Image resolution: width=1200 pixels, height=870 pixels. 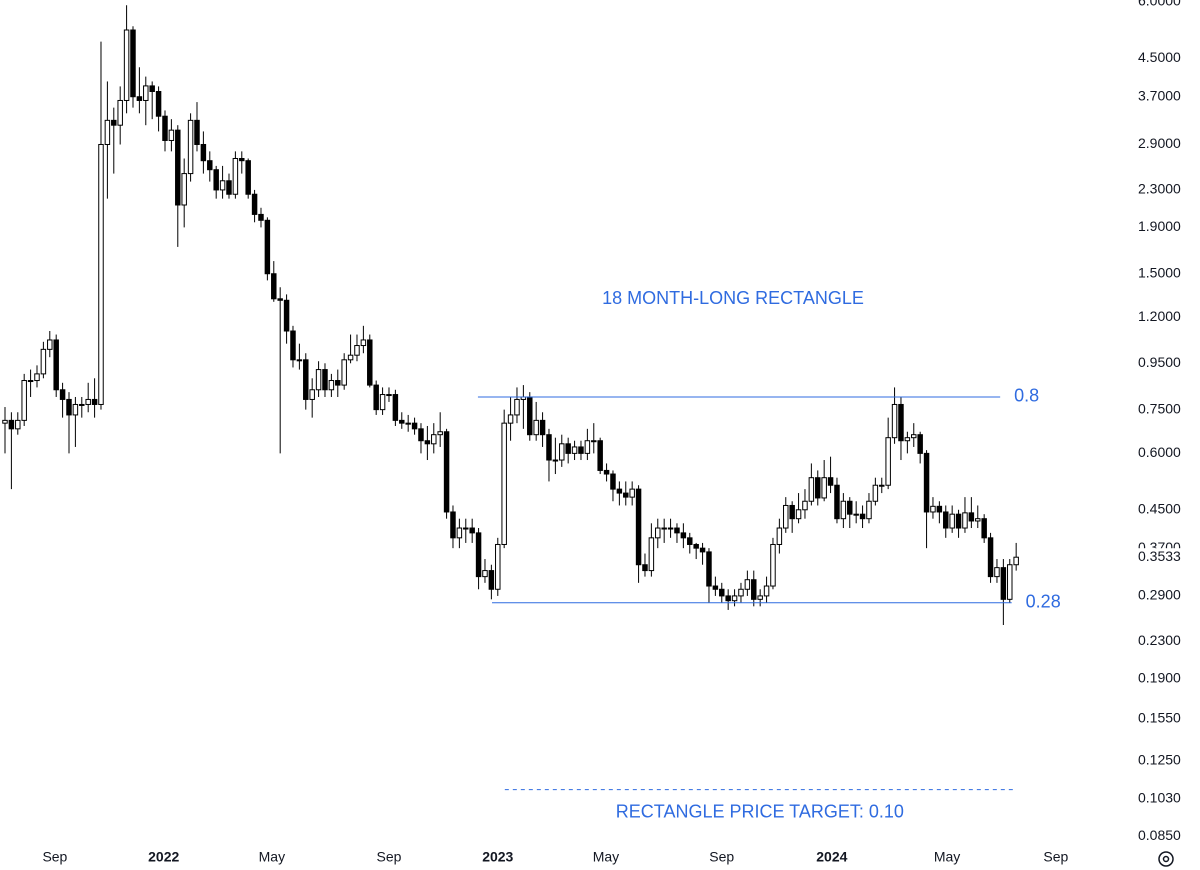 I want to click on y-tick-label: 4.5000, so click(x=1159, y=57).